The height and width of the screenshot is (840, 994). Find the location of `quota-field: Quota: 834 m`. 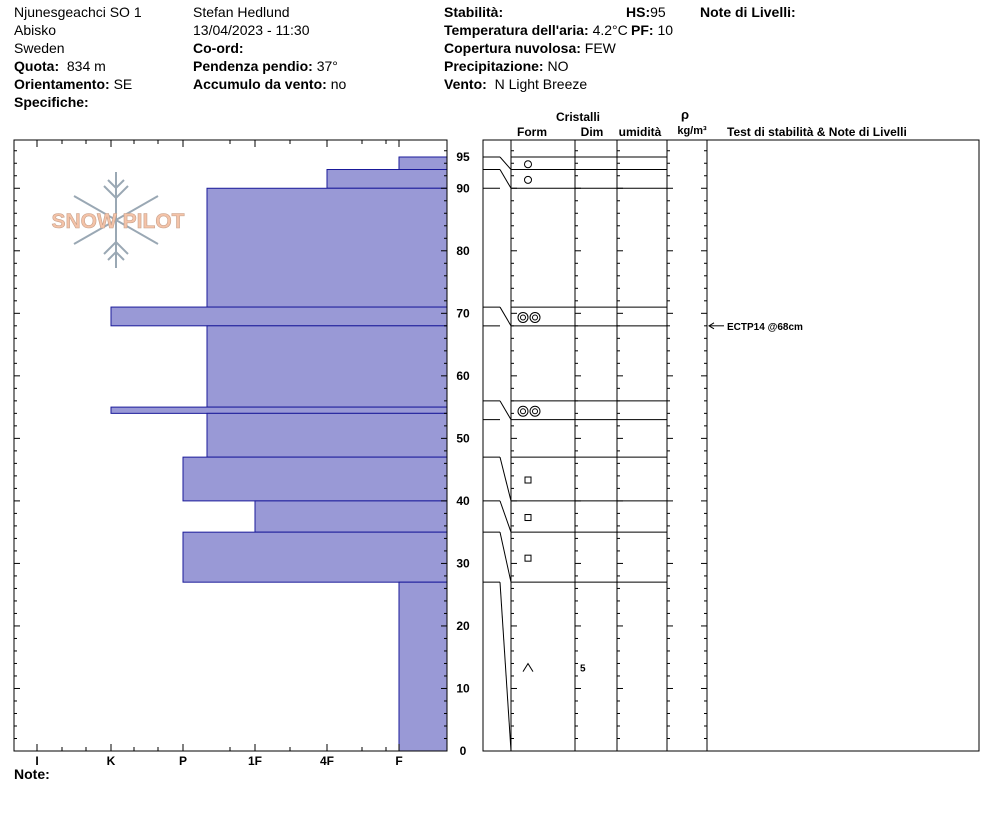

quota-field: Quota: 834 m is located at coordinates (78, 66).